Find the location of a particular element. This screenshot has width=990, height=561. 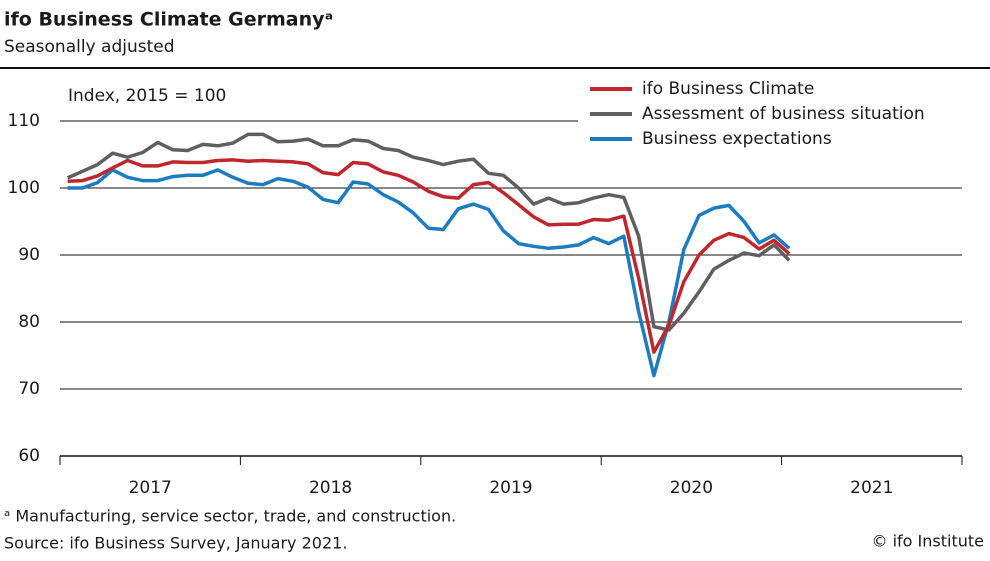

y-tick-label: 70 is located at coordinates (29, 389).